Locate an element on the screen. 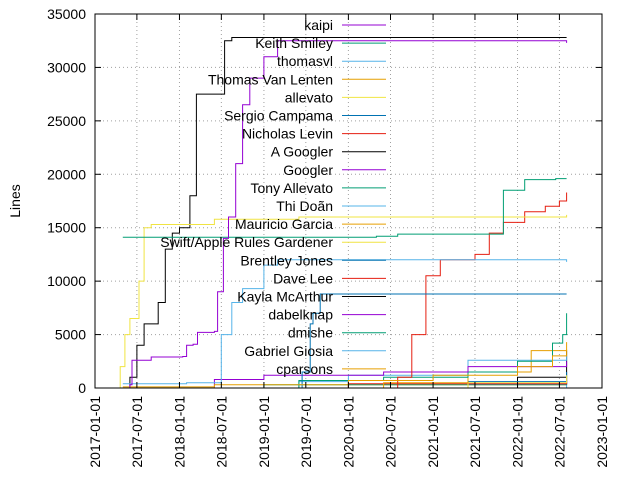 This screenshot has height=480, width=640. x-tick-label: 2017-07-01 is located at coordinates (137, 432).